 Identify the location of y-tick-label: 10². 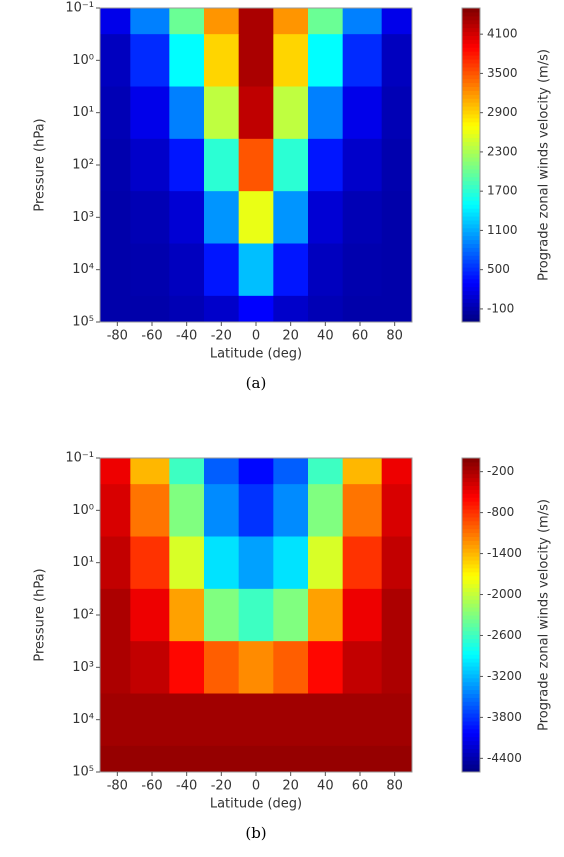
(83, 615).